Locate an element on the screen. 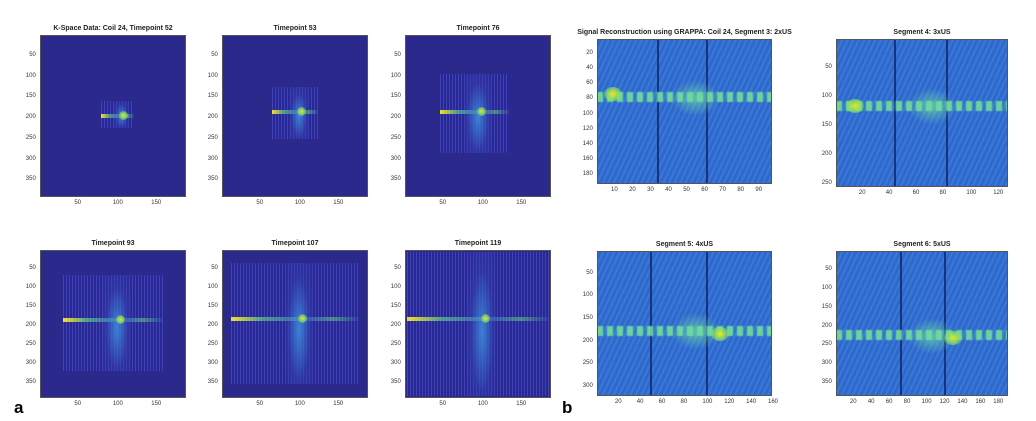 This screenshot has height=421, width=1036. y-tick-label: 120 is located at coordinates (587, 128).